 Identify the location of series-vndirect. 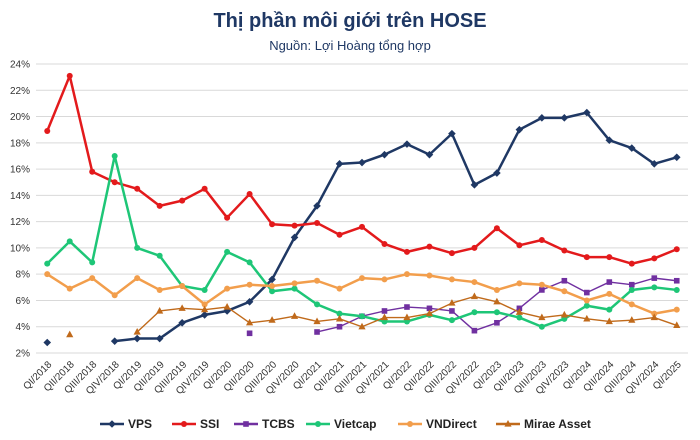
(362, 294).